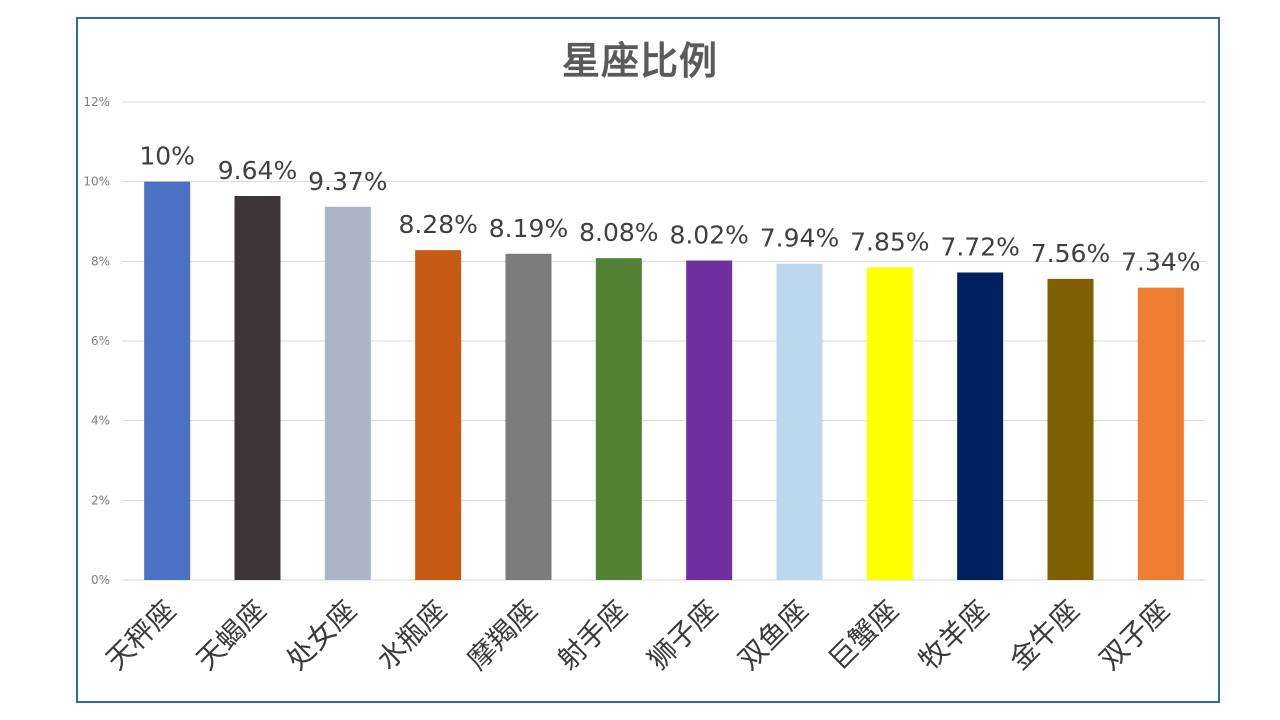  Describe the element at coordinates (682, 635) in the screenshot. I see `x-tick-label: 狮子座` at that location.